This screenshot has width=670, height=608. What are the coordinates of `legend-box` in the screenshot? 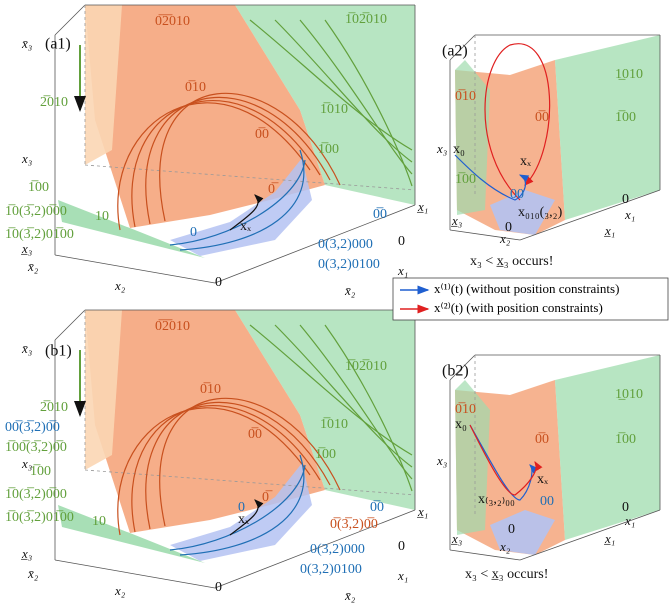 It's located at (530, 299).